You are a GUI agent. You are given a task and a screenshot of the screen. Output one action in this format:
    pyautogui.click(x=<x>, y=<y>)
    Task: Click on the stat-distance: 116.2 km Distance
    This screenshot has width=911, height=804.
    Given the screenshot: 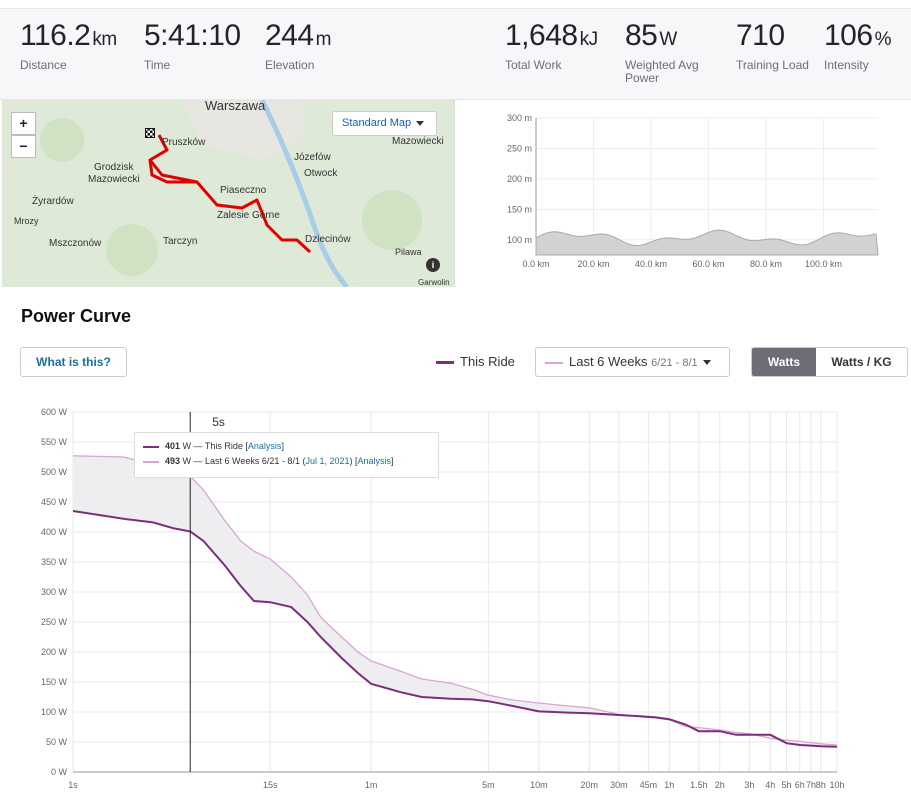 What is the action you would take?
    pyautogui.click(x=68, y=45)
    